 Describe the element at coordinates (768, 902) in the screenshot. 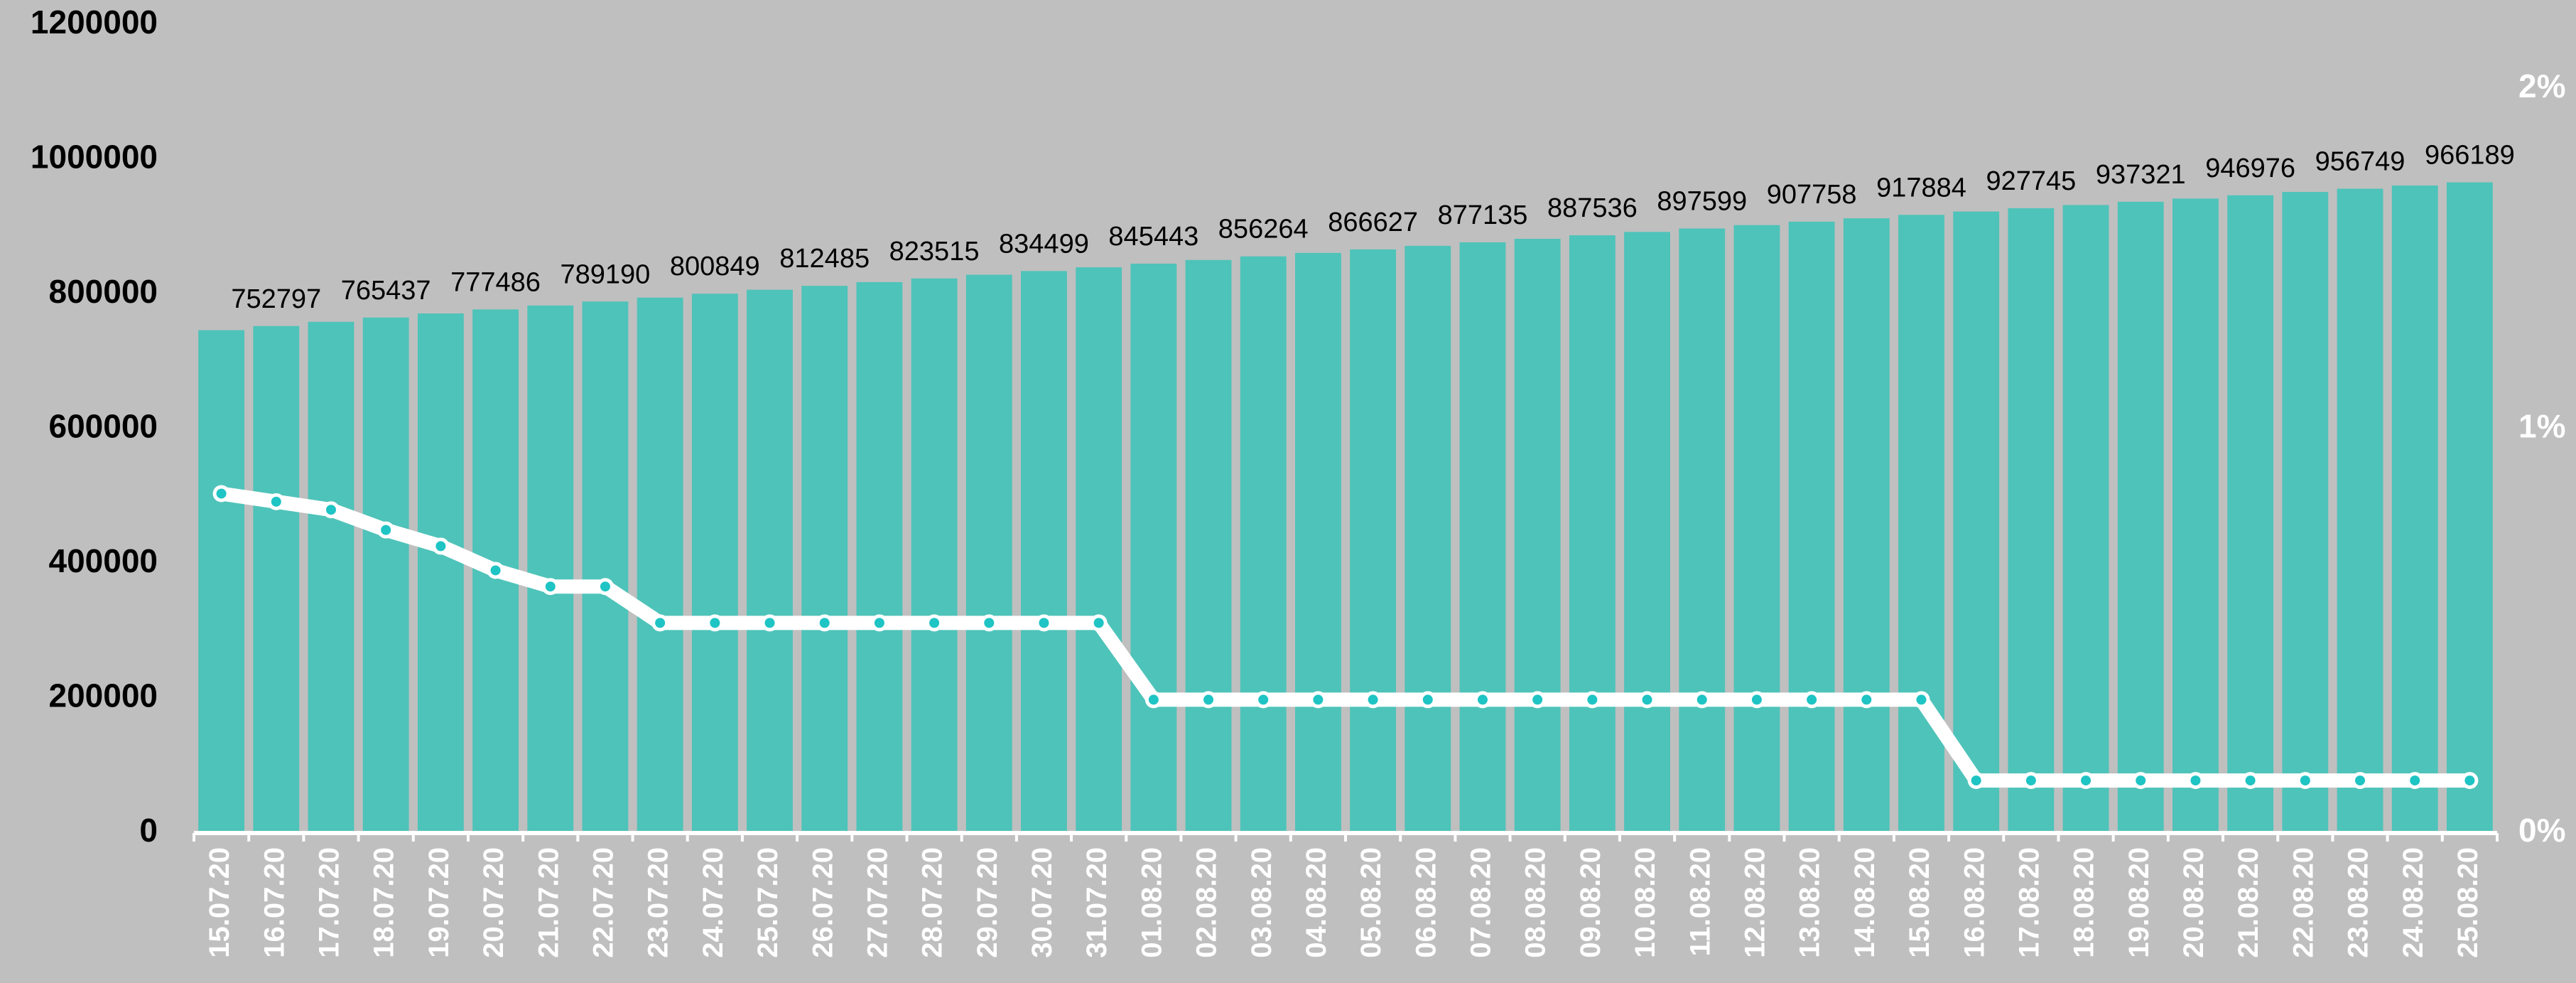

I see `x-tick-label: 25.07.20` at that location.